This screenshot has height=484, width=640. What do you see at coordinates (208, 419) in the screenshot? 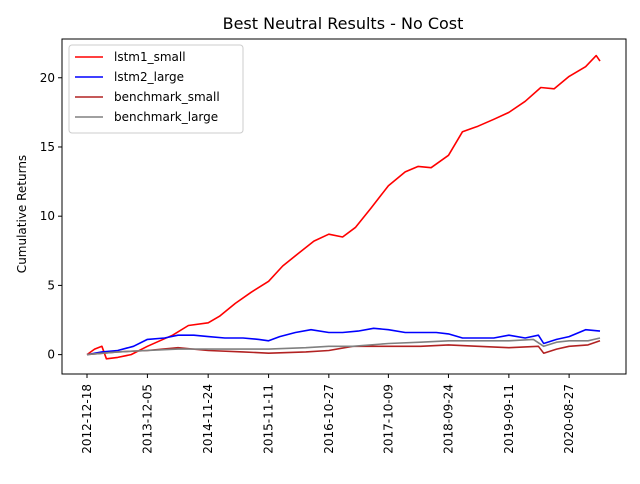
I see `x-tick-label: 2014-11-24` at bounding box center [208, 419].